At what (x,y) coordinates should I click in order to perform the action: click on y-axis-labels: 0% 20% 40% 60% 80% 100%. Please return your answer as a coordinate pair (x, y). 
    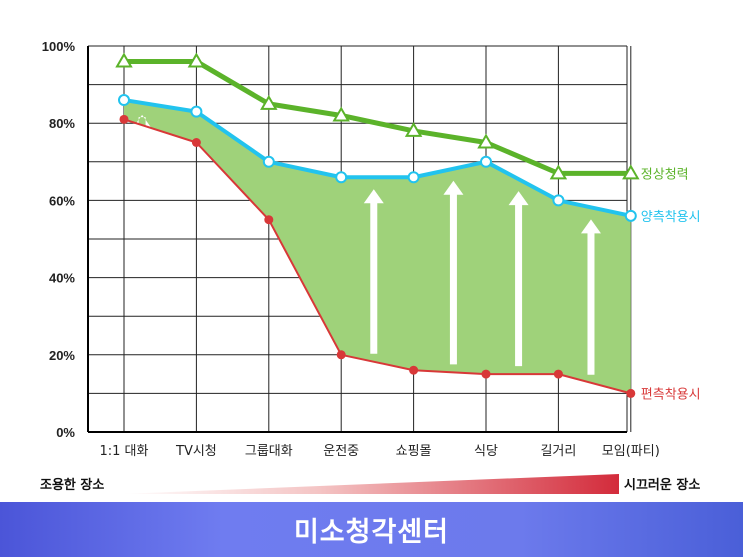
    Looking at the image, I should click on (59, 239).